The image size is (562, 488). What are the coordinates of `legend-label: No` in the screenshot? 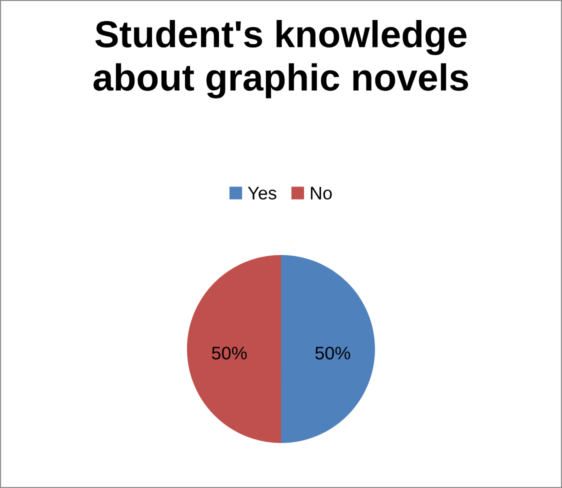 It's located at (321, 193).